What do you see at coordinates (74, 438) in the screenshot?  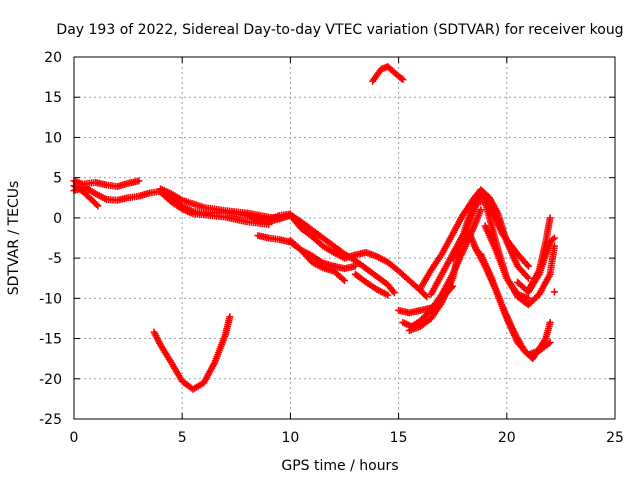 I see `x-tick-label: 0` at bounding box center [74, 438].